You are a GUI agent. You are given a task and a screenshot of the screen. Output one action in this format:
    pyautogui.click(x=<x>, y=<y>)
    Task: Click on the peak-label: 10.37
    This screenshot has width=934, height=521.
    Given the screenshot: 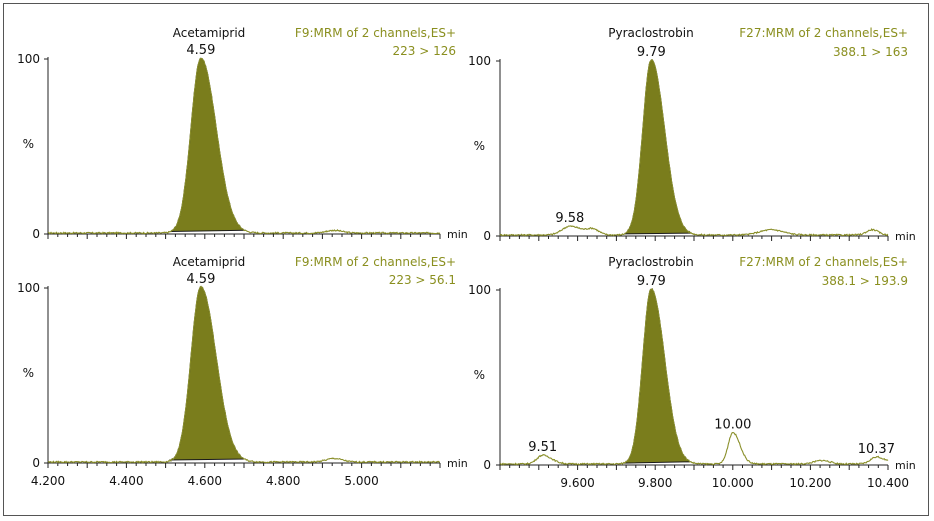 What is the action you would take?
    pyautogui.click(x=876, y=449)
    